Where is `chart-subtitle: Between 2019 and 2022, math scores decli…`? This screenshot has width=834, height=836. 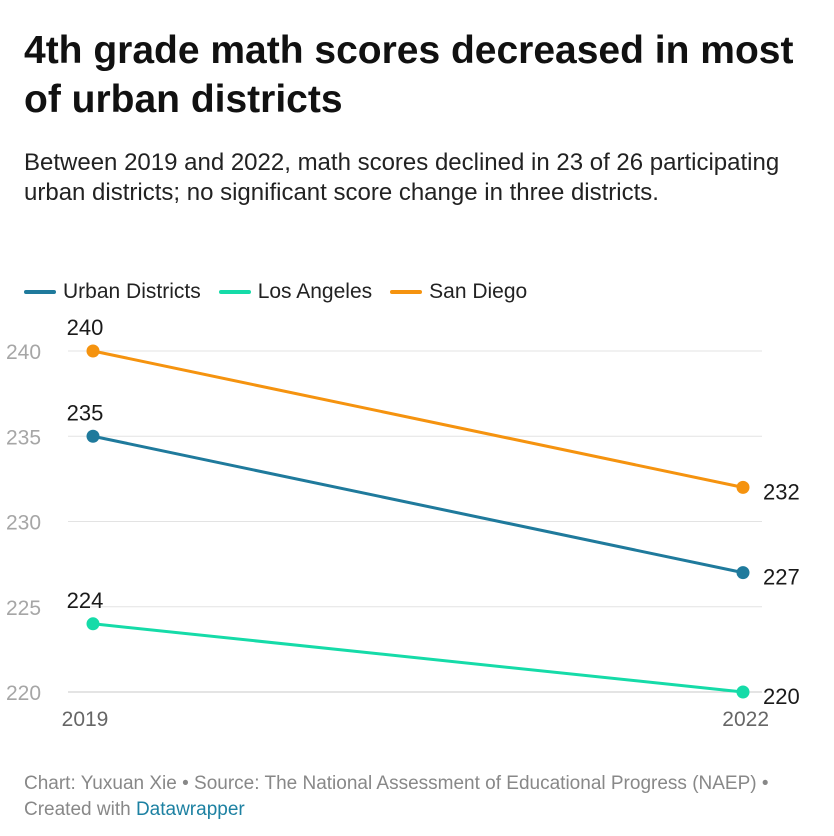
chart-subtitle: Between 2019 and 2022, math scores decli… is located at coordinates (402, 177).